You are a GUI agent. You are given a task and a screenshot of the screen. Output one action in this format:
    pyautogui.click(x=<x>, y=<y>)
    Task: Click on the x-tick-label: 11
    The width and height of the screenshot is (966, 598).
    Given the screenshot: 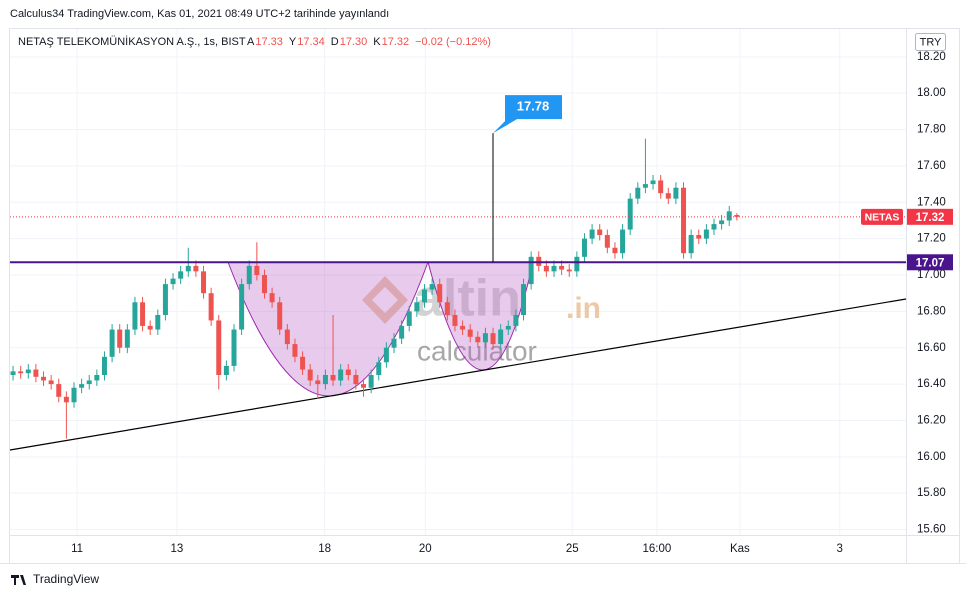 What is the action you would take?
    pyautogui.click(x=77, y=549)
    